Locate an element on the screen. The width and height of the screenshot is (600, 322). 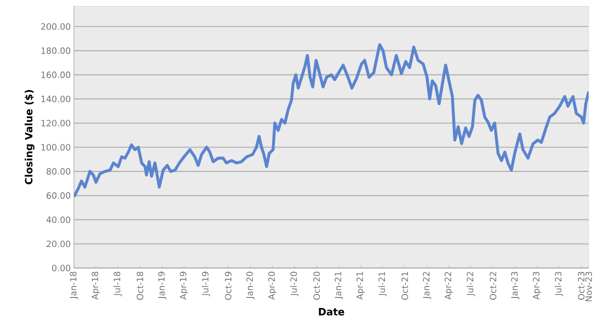
y-tick-label: 140.00 is located at coordinates (55, 99).